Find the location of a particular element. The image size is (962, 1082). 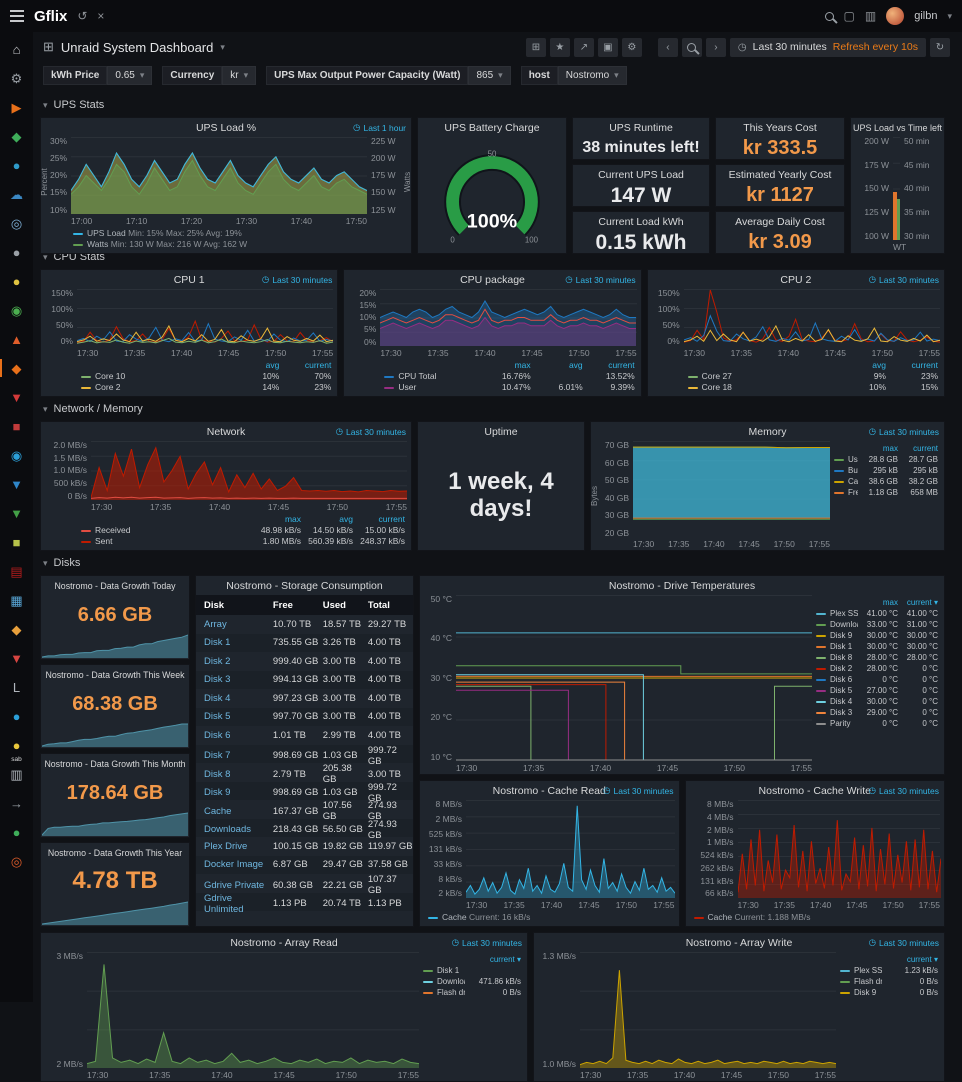

panel-title: Network ◷ Last 30 minutes is located at coordinates (226, 431).